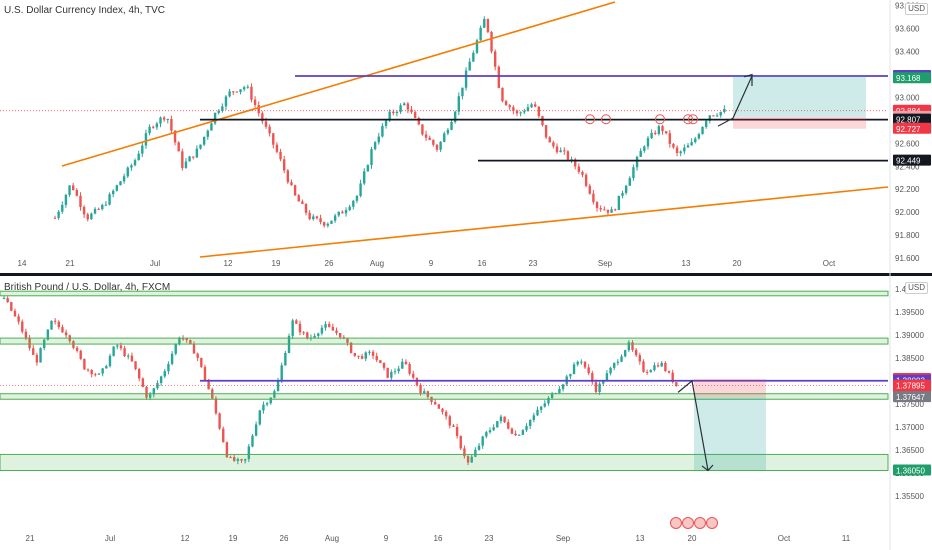 The height and width of the screenshot is (550, 932). I want to click on projection-arrowhead, so click(748, 79).